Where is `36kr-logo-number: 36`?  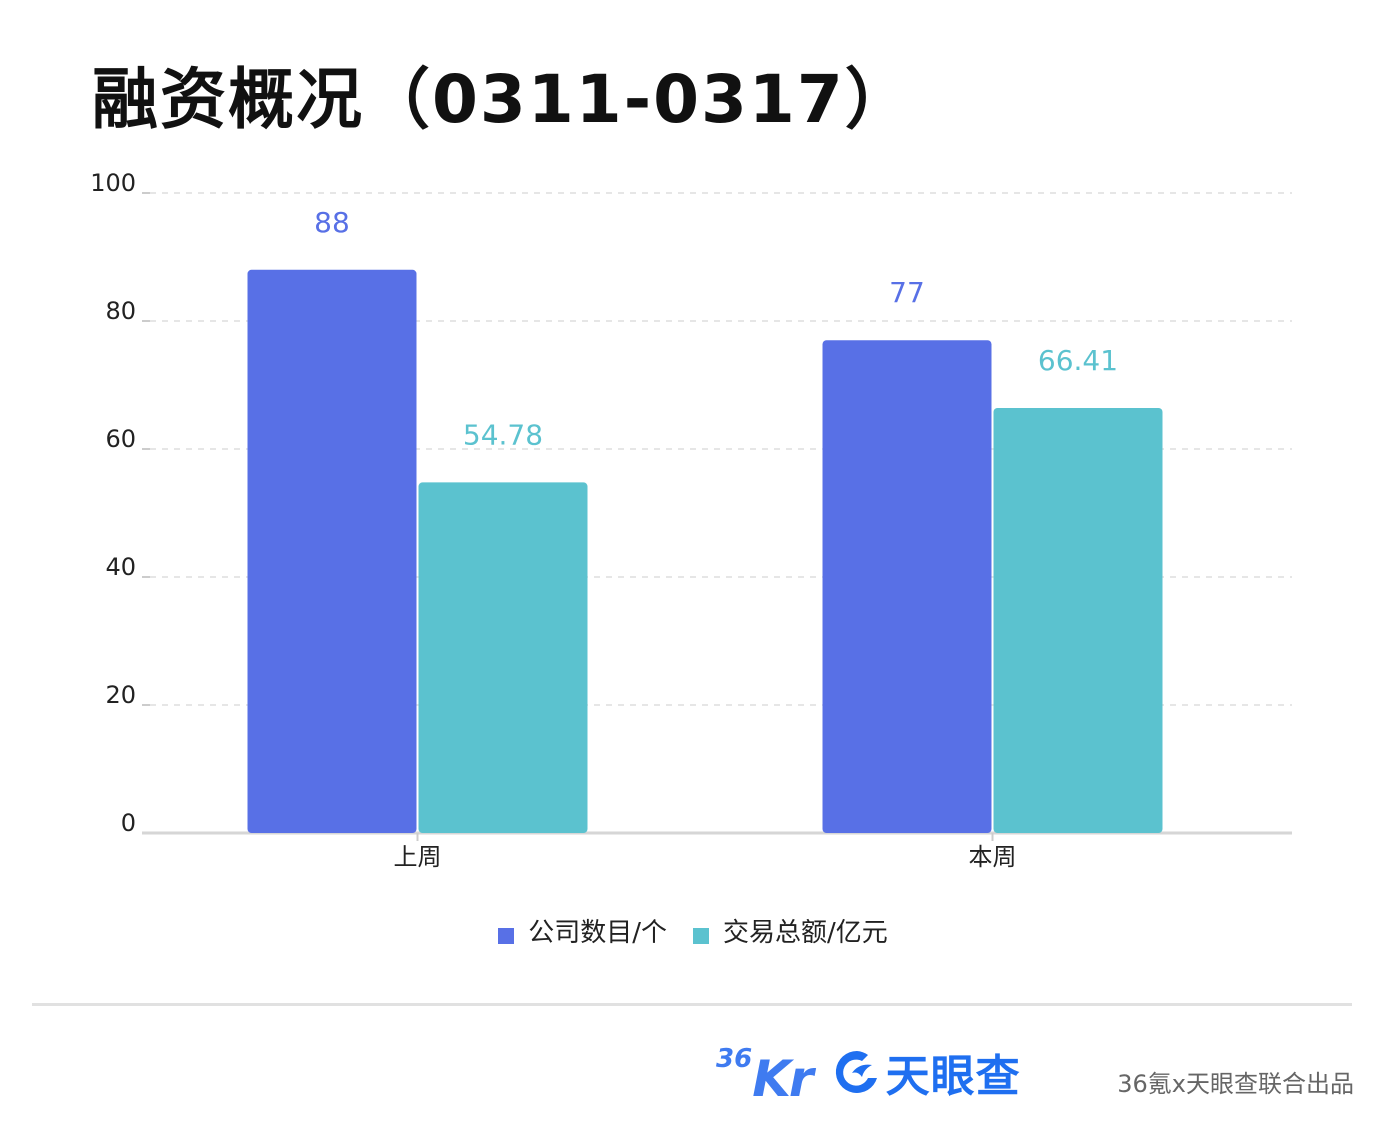 36kr-logo-number: 36 is located at coordinates (734, 1059).